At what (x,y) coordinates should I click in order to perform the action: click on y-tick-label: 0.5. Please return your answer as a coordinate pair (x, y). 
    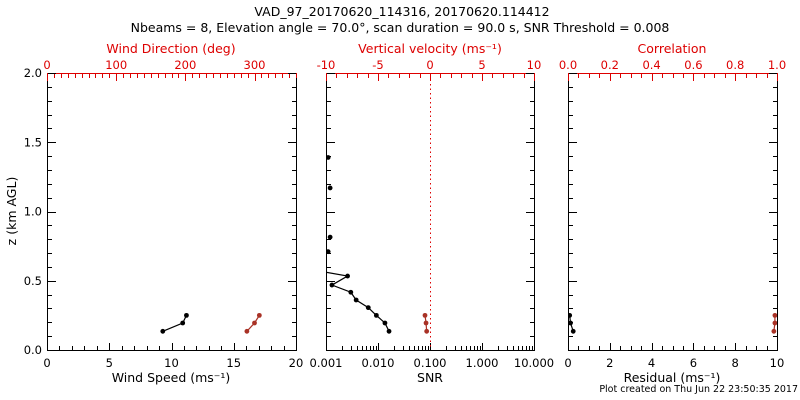
    Looking at the image, I should click on (33, 281).